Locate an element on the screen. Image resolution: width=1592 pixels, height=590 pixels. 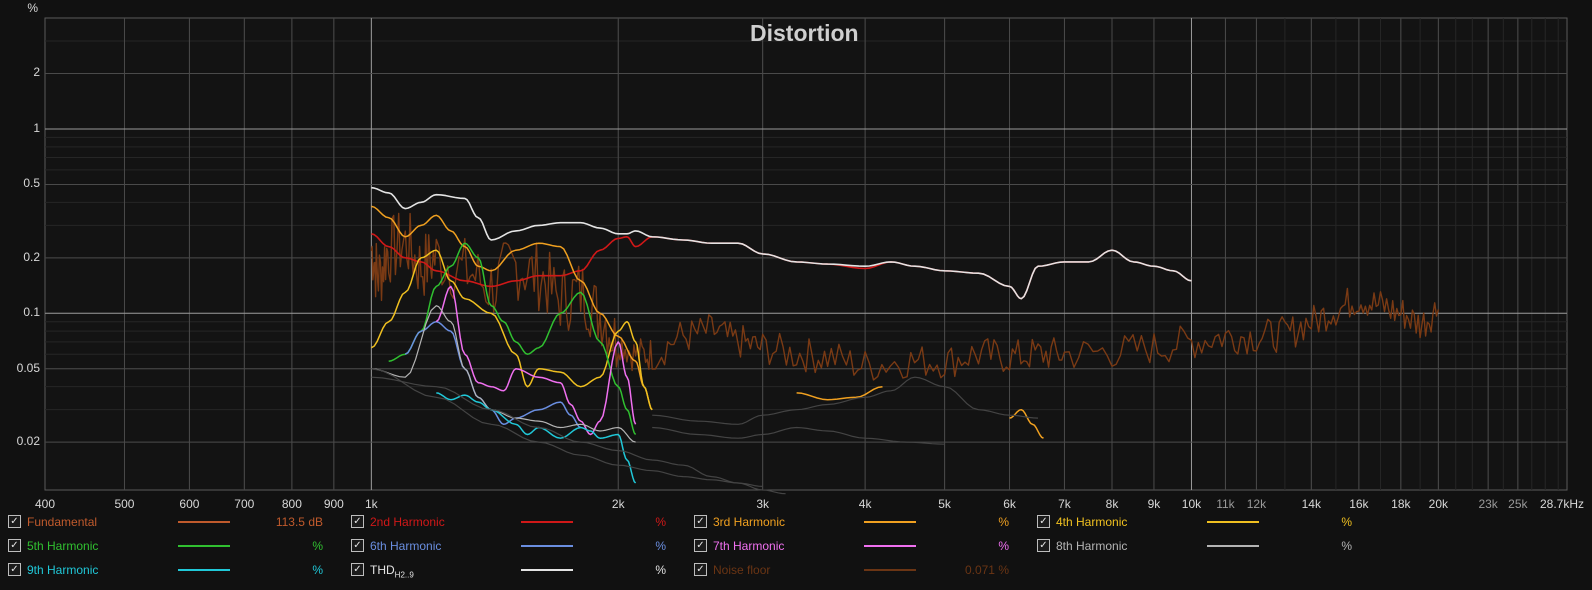
series-line-g4 is located at coordinates (798, 435).